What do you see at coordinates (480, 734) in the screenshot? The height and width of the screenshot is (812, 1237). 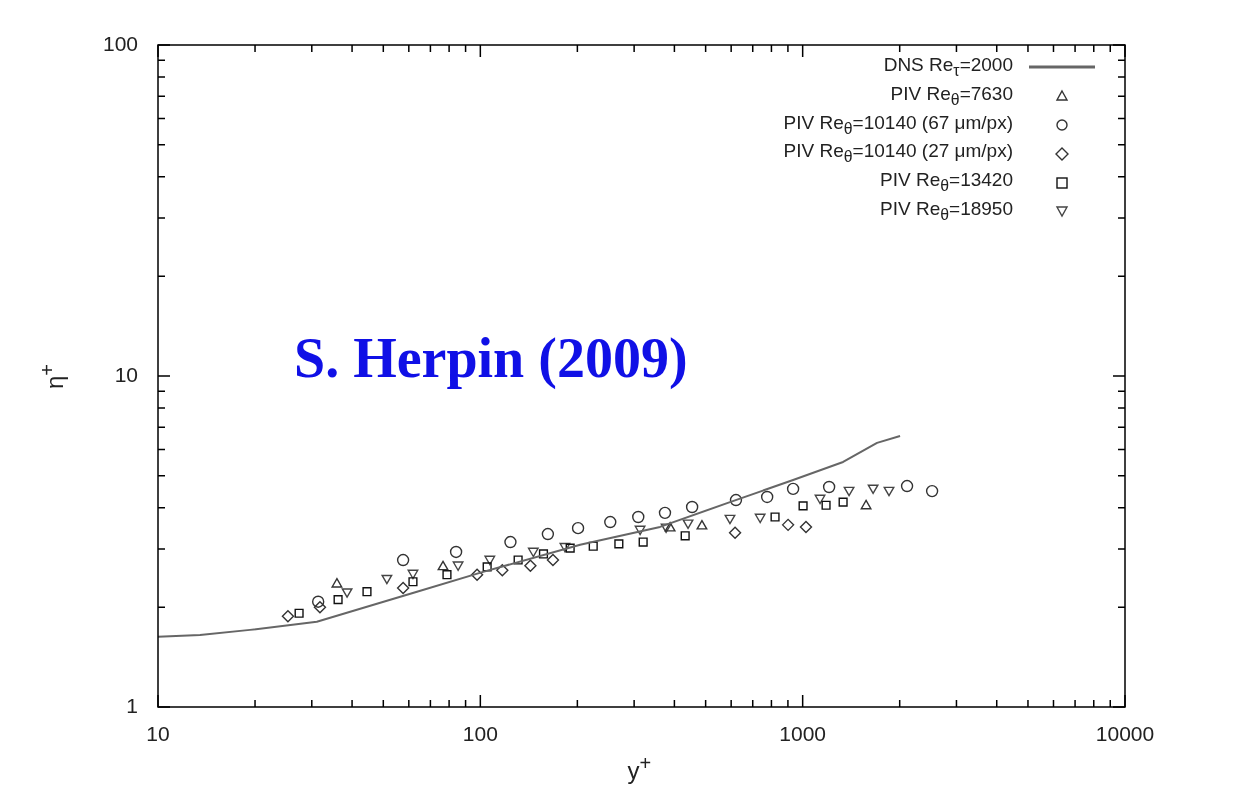 I see `x-tick-label: 100` at bounding box center [480, 734].